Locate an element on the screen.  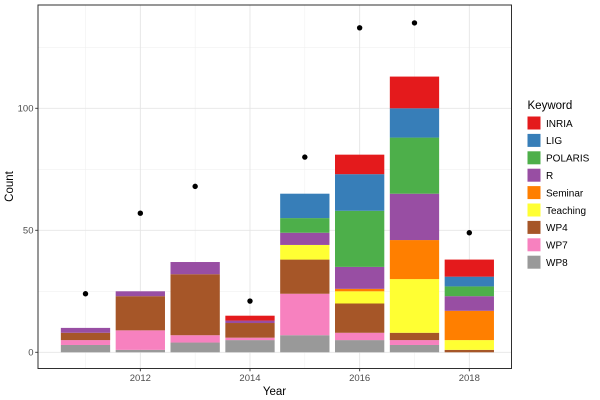
legend-key-LIG is located at coordinates (534, 140).